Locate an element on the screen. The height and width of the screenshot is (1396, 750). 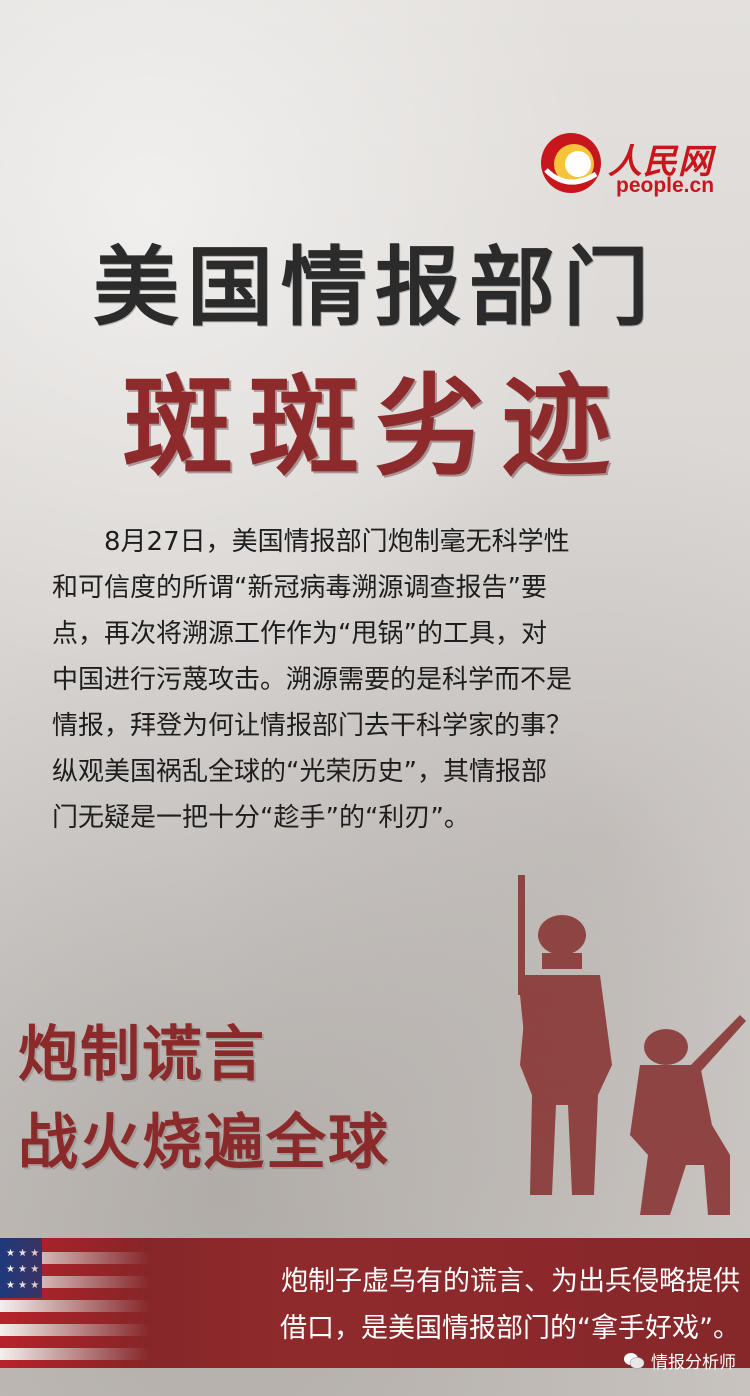
wechat-watermark: 情报分析师 is located at coordinates (679, 1360).